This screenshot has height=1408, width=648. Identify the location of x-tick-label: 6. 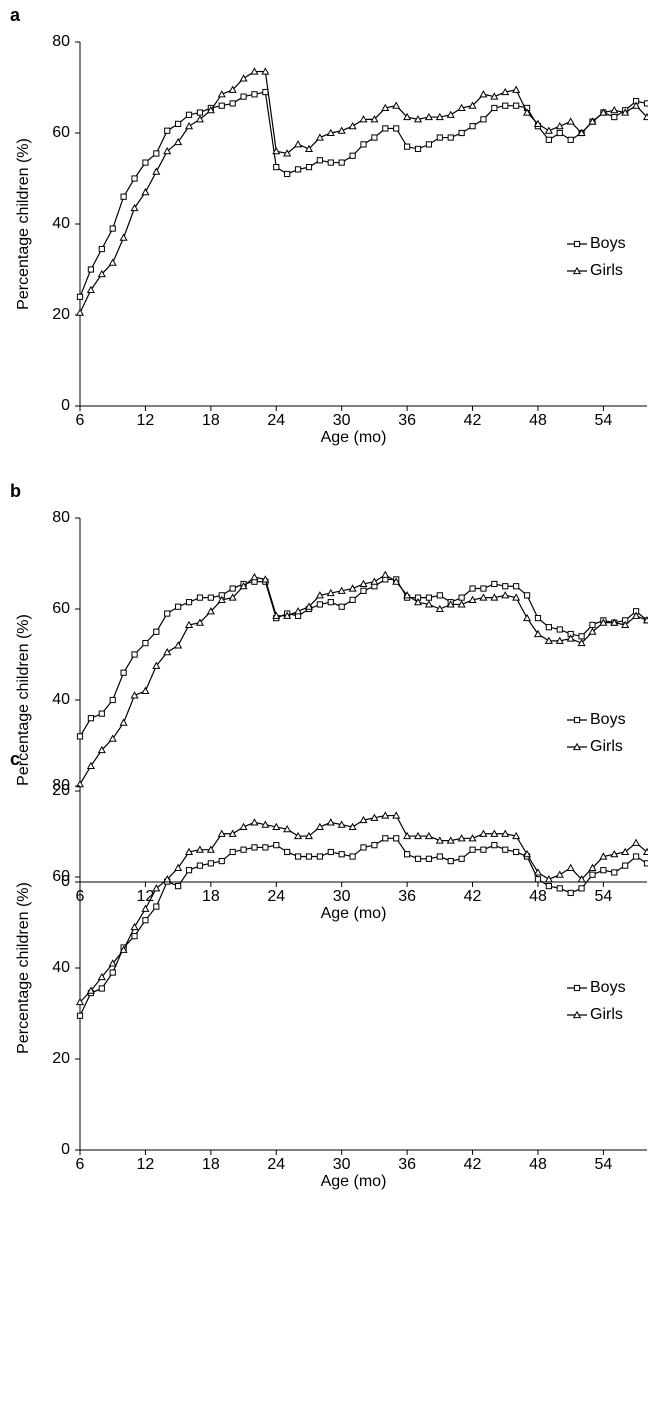
(80, 1164).